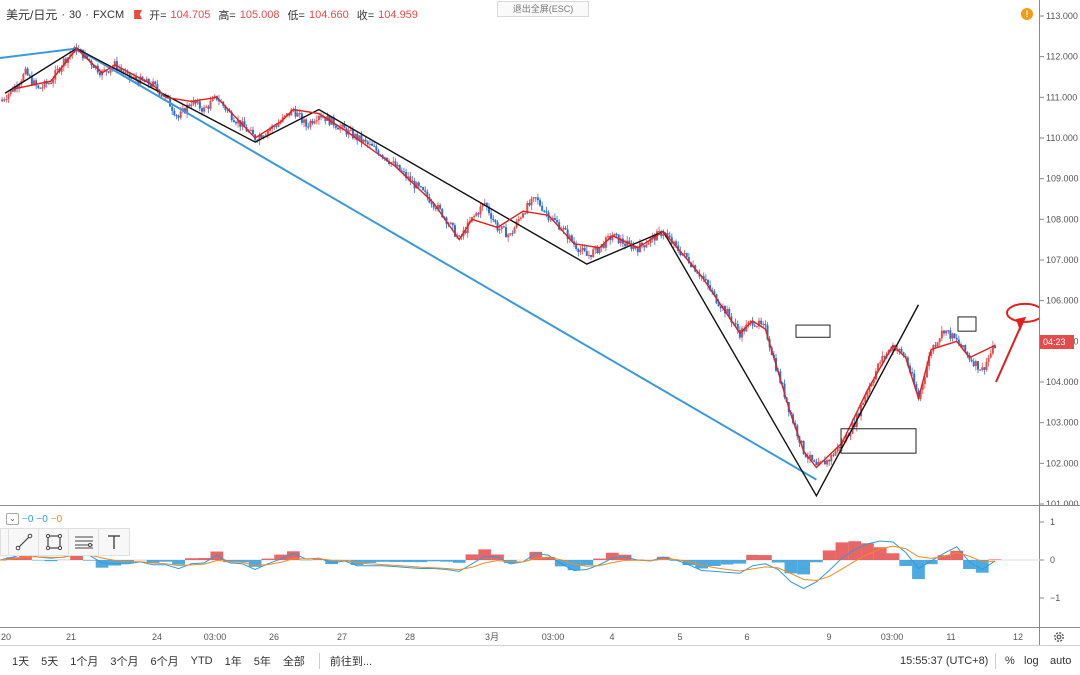 Image resolution: width=1080 pixels, height=675 pixels. I want to click on range-5y: 5年, so click(262, 661).